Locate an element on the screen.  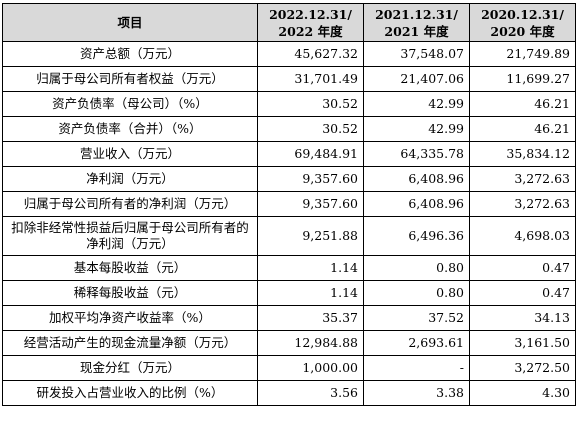
row-label: 资产总额（万元） is located at coordinates (130, 54).